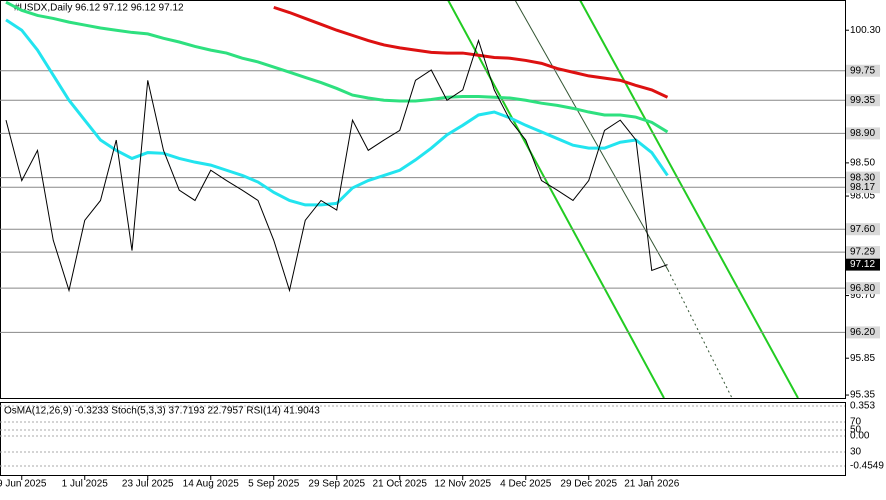 This screenshot has width=886, height=500. What do you see at coordinates (23, 484) in the screenshot?
I see `x-tick-label: 9 Jun 2025` at bounding box center [23, 484].